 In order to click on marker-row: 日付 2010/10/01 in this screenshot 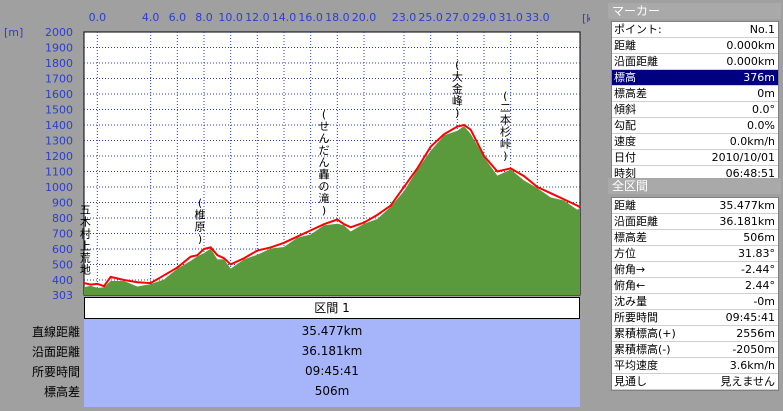, I will do `click(695, 158)`.